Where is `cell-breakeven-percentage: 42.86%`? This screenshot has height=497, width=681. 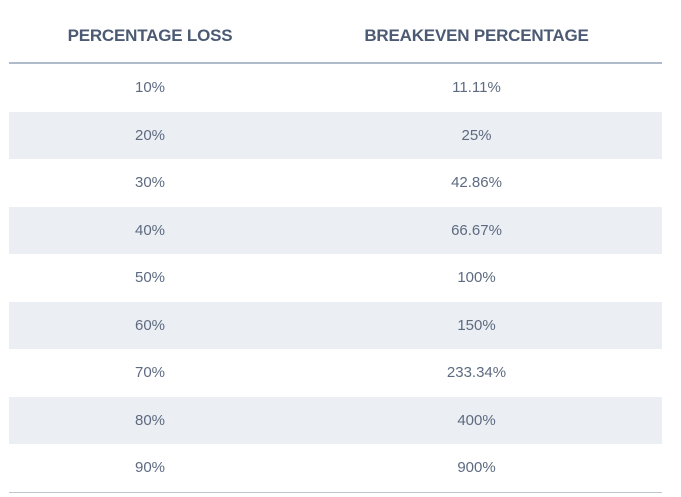 cell-breakeven-percentage: 42.86% is located at coordinates (476, 183).